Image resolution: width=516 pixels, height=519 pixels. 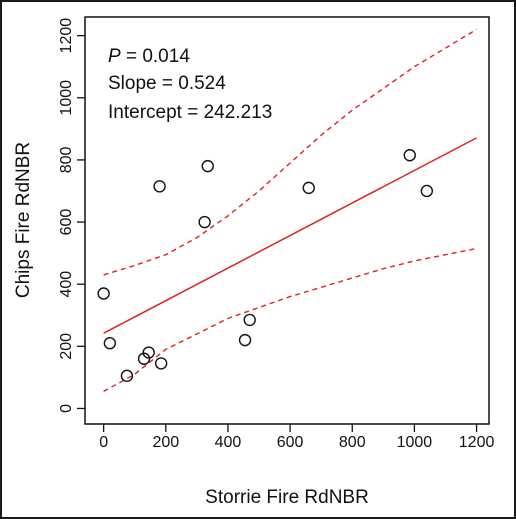 What do you see at coordinates (190, 112) in the screenshot?
I see `intercept-annotation: Intercept = 242.213` at bounding box center [190, 112].